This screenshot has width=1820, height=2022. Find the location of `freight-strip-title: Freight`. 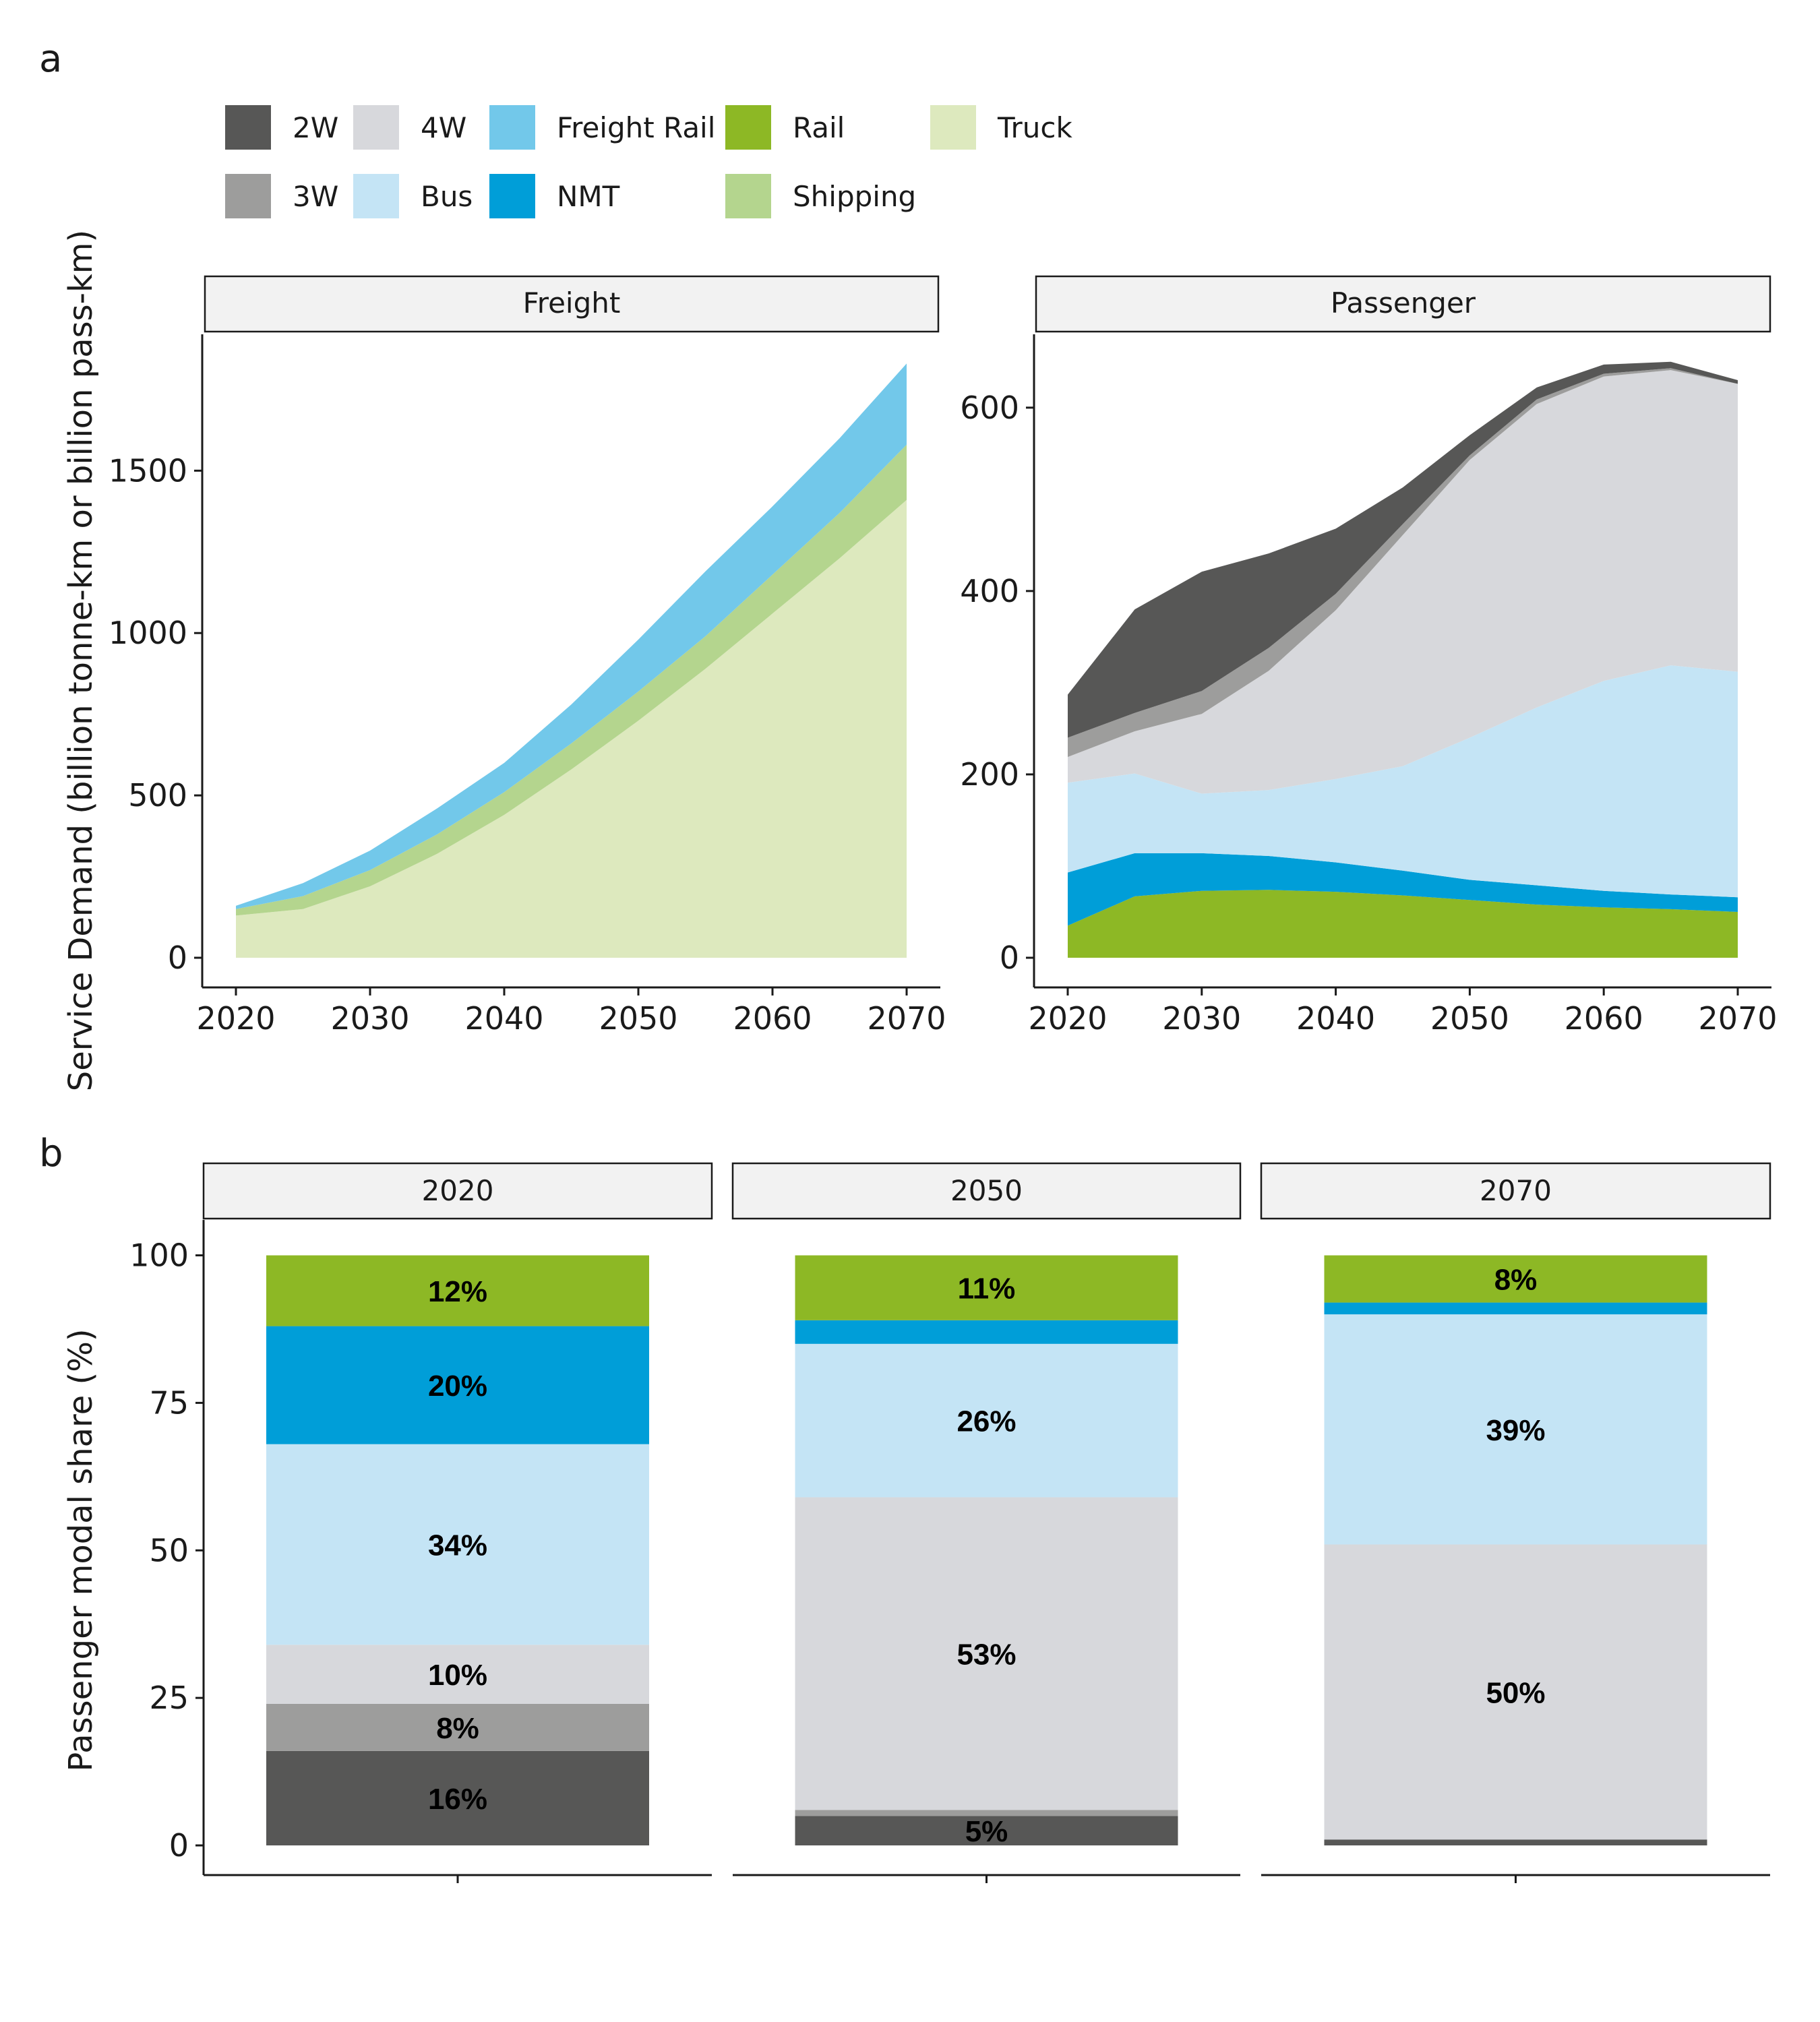

freight-strip-title: Freight is located at coordinates (572, 302).